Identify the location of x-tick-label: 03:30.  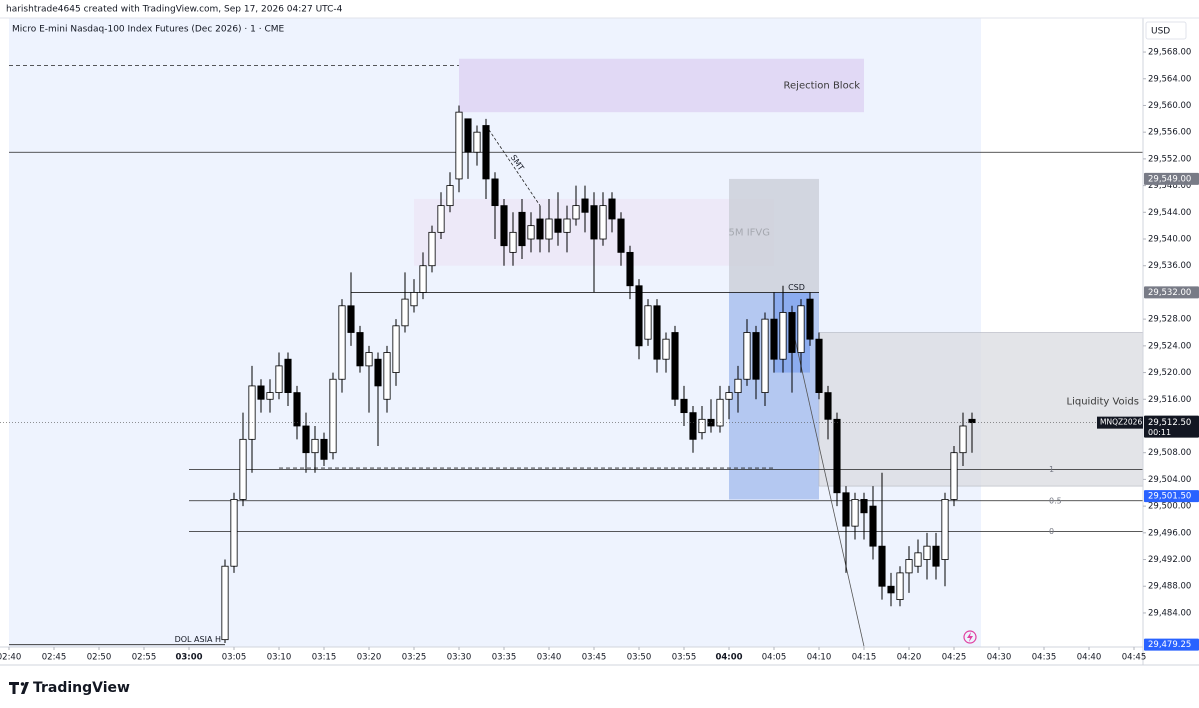
(459, 658).